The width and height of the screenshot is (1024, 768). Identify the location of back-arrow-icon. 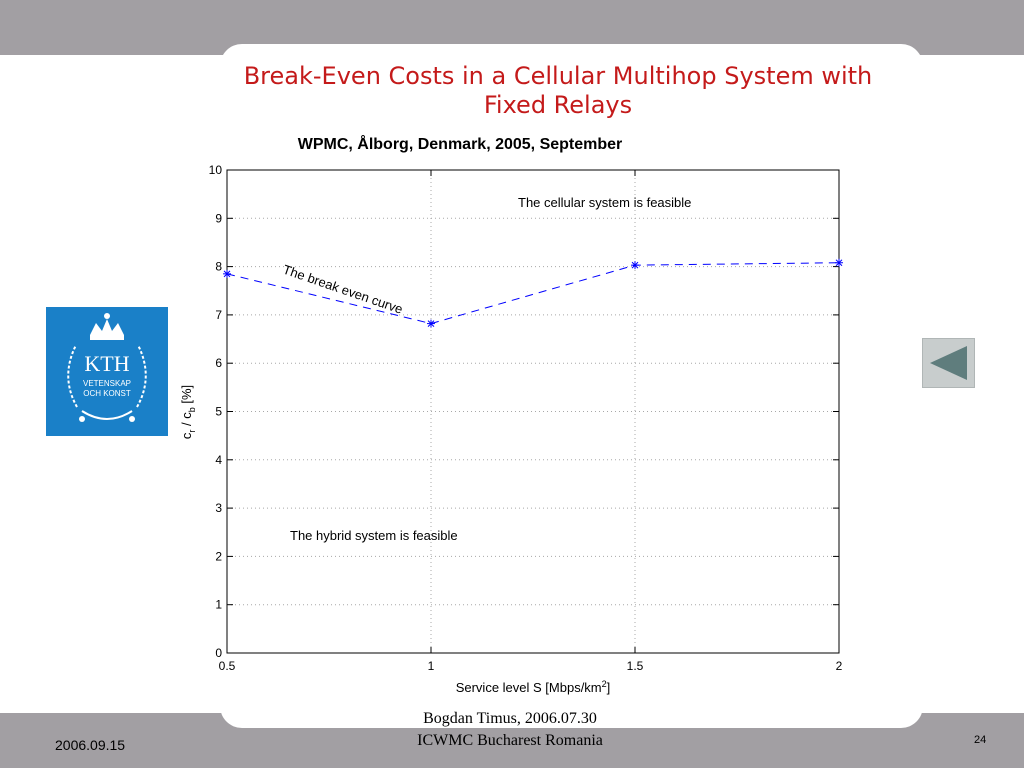
(948, 363).